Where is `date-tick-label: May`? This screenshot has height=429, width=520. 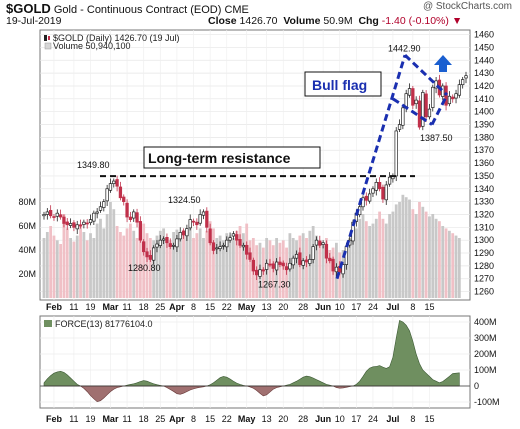
date-tick-label: May is located at coordinates (247, 307).